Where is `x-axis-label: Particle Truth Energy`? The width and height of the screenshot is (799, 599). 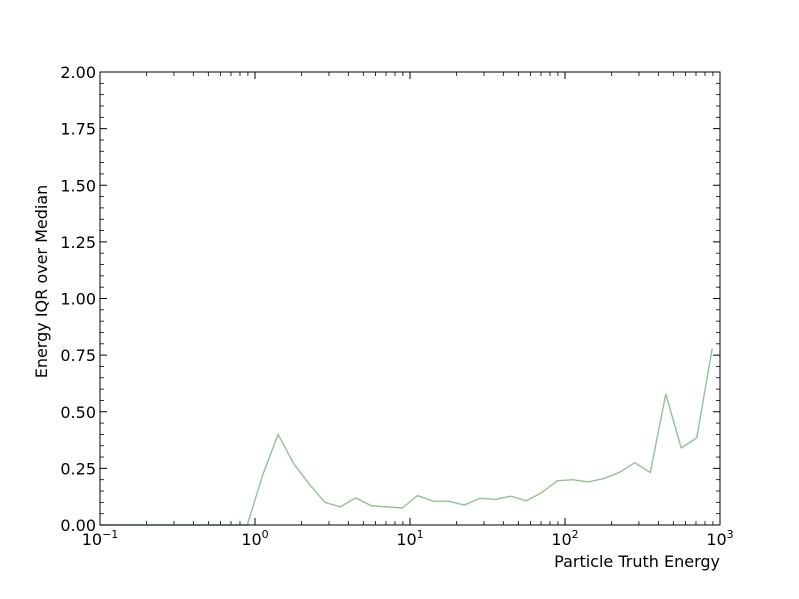 x-axis-label: Particle Truth Energy is located at coordinates (637, 561).